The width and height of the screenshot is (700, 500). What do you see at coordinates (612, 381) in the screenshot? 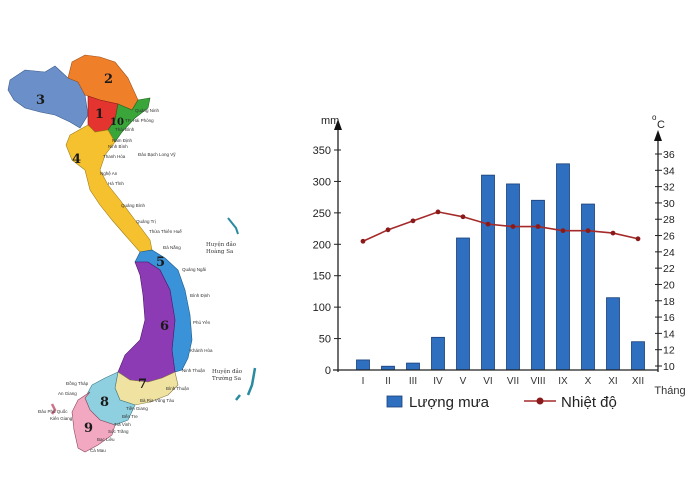
I see `month-label: XI` at bounding box center [612, 381].